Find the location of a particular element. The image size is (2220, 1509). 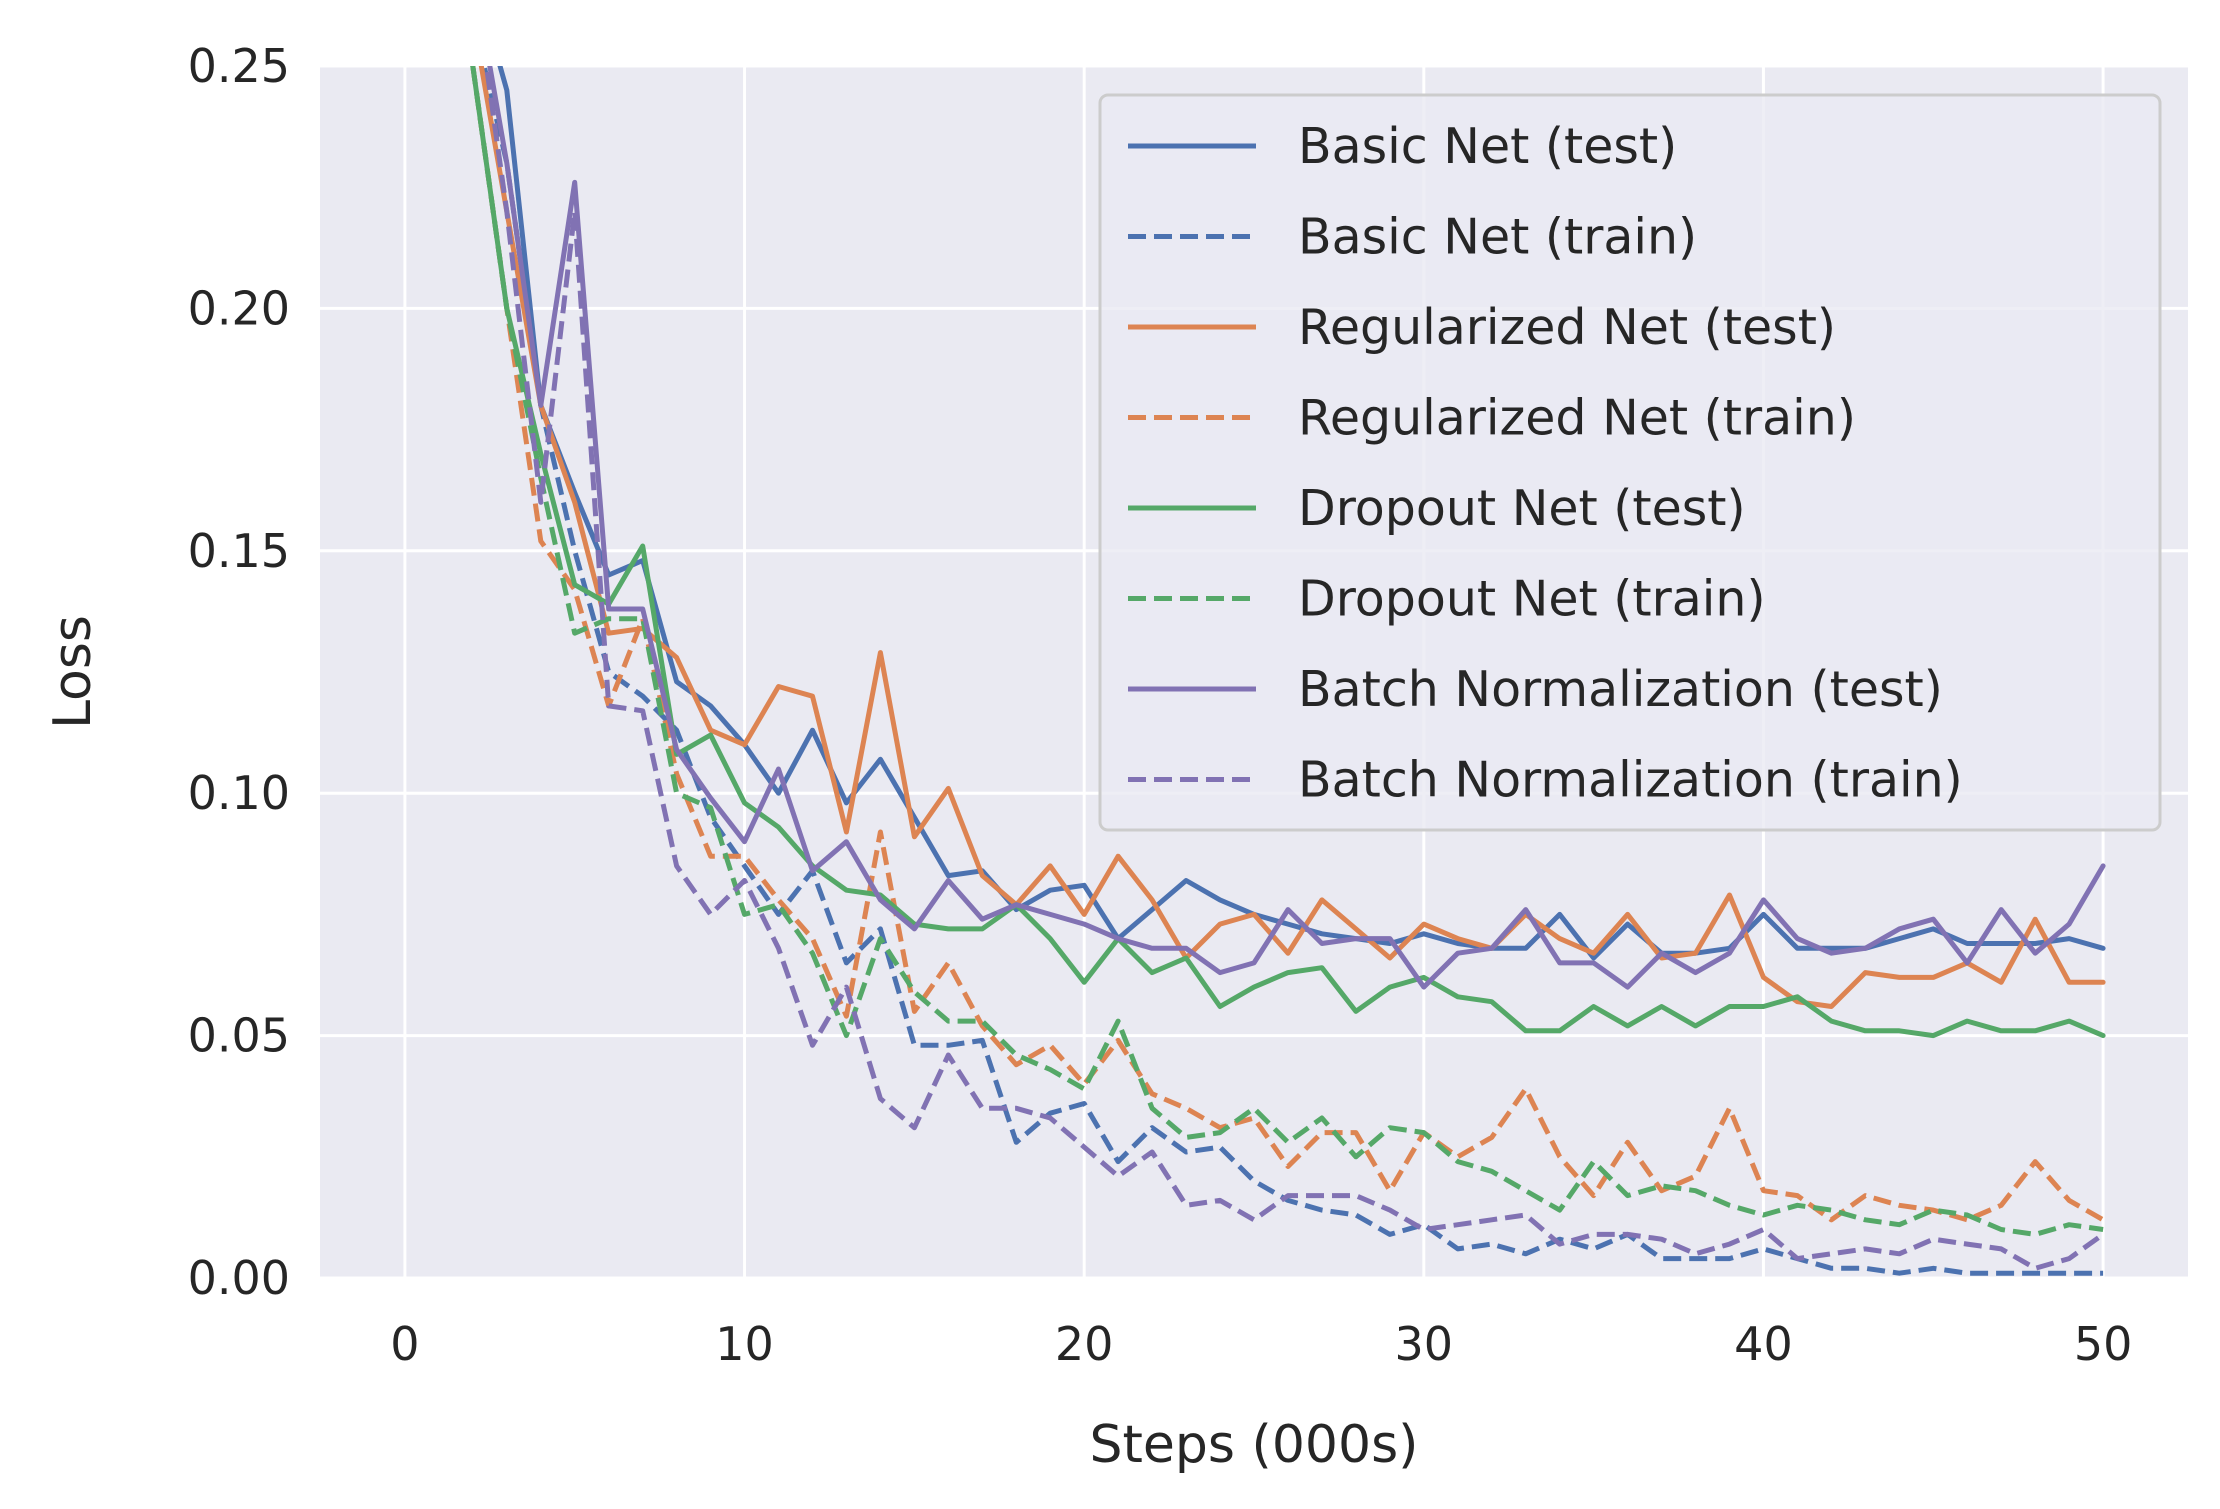

x-tick-label: 0 is located at coordinates (404, 1344).